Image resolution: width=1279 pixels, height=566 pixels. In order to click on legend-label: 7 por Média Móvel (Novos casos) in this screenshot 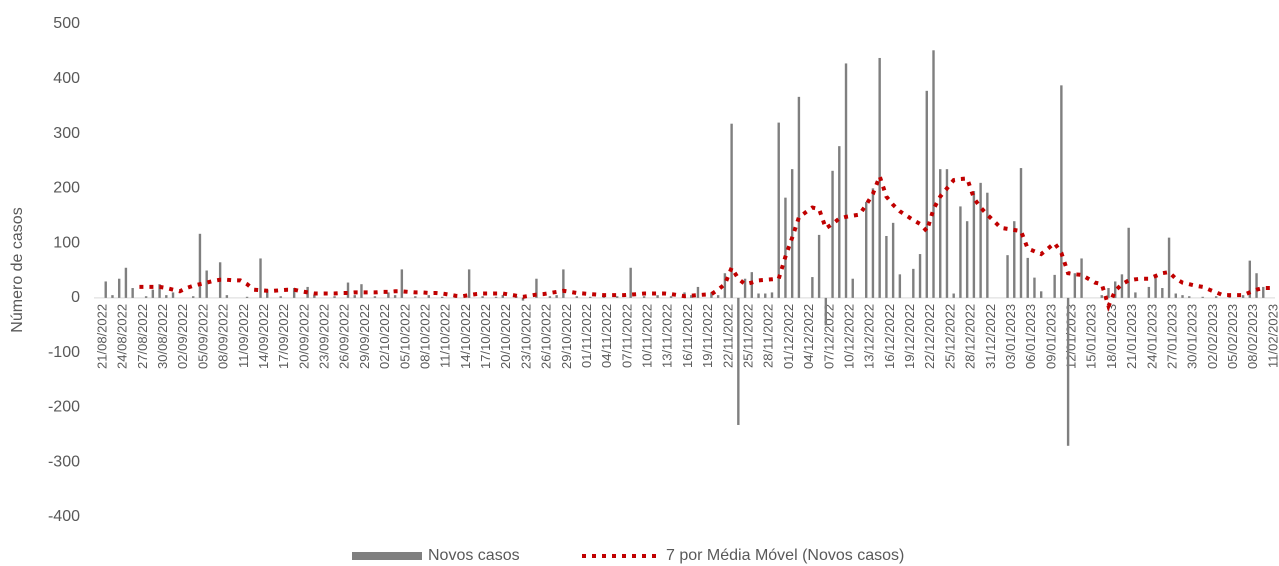, I will do `click(785, 555)`.